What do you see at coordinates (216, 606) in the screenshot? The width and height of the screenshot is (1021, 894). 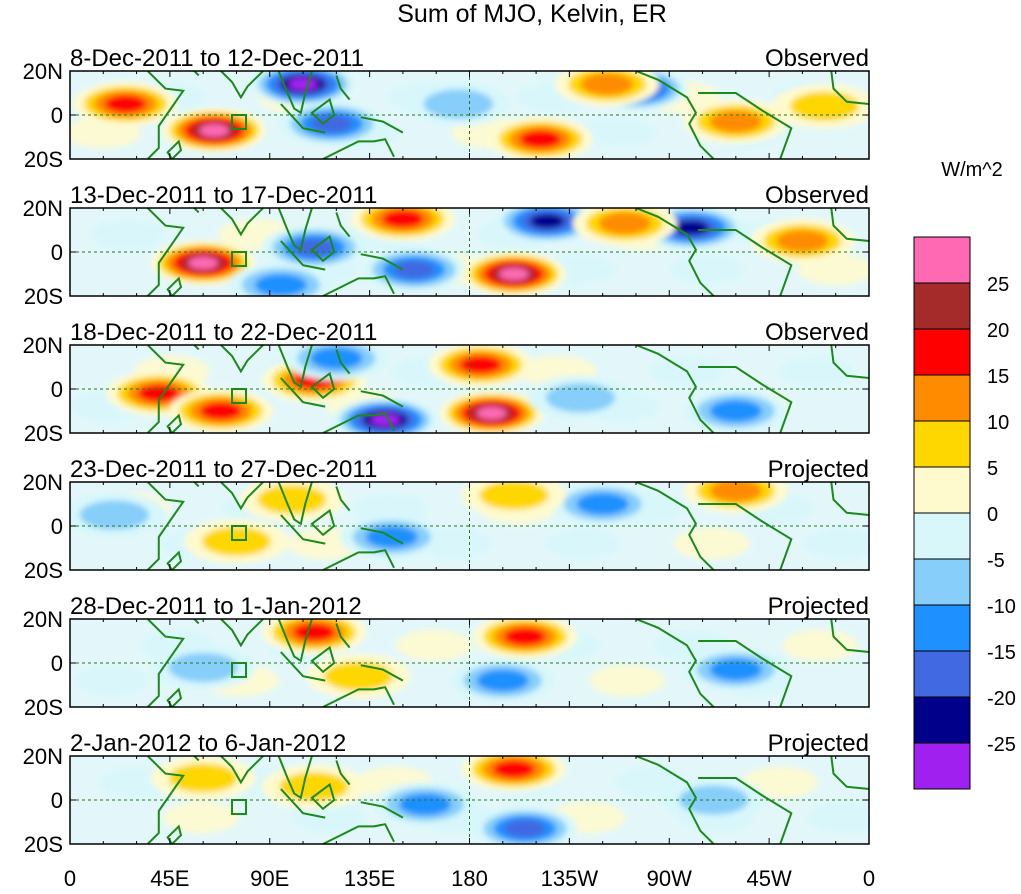 I see `panel-period-label: 28-Dec-2011 to 1-Jan-2012` at bounding box center [216, 606].